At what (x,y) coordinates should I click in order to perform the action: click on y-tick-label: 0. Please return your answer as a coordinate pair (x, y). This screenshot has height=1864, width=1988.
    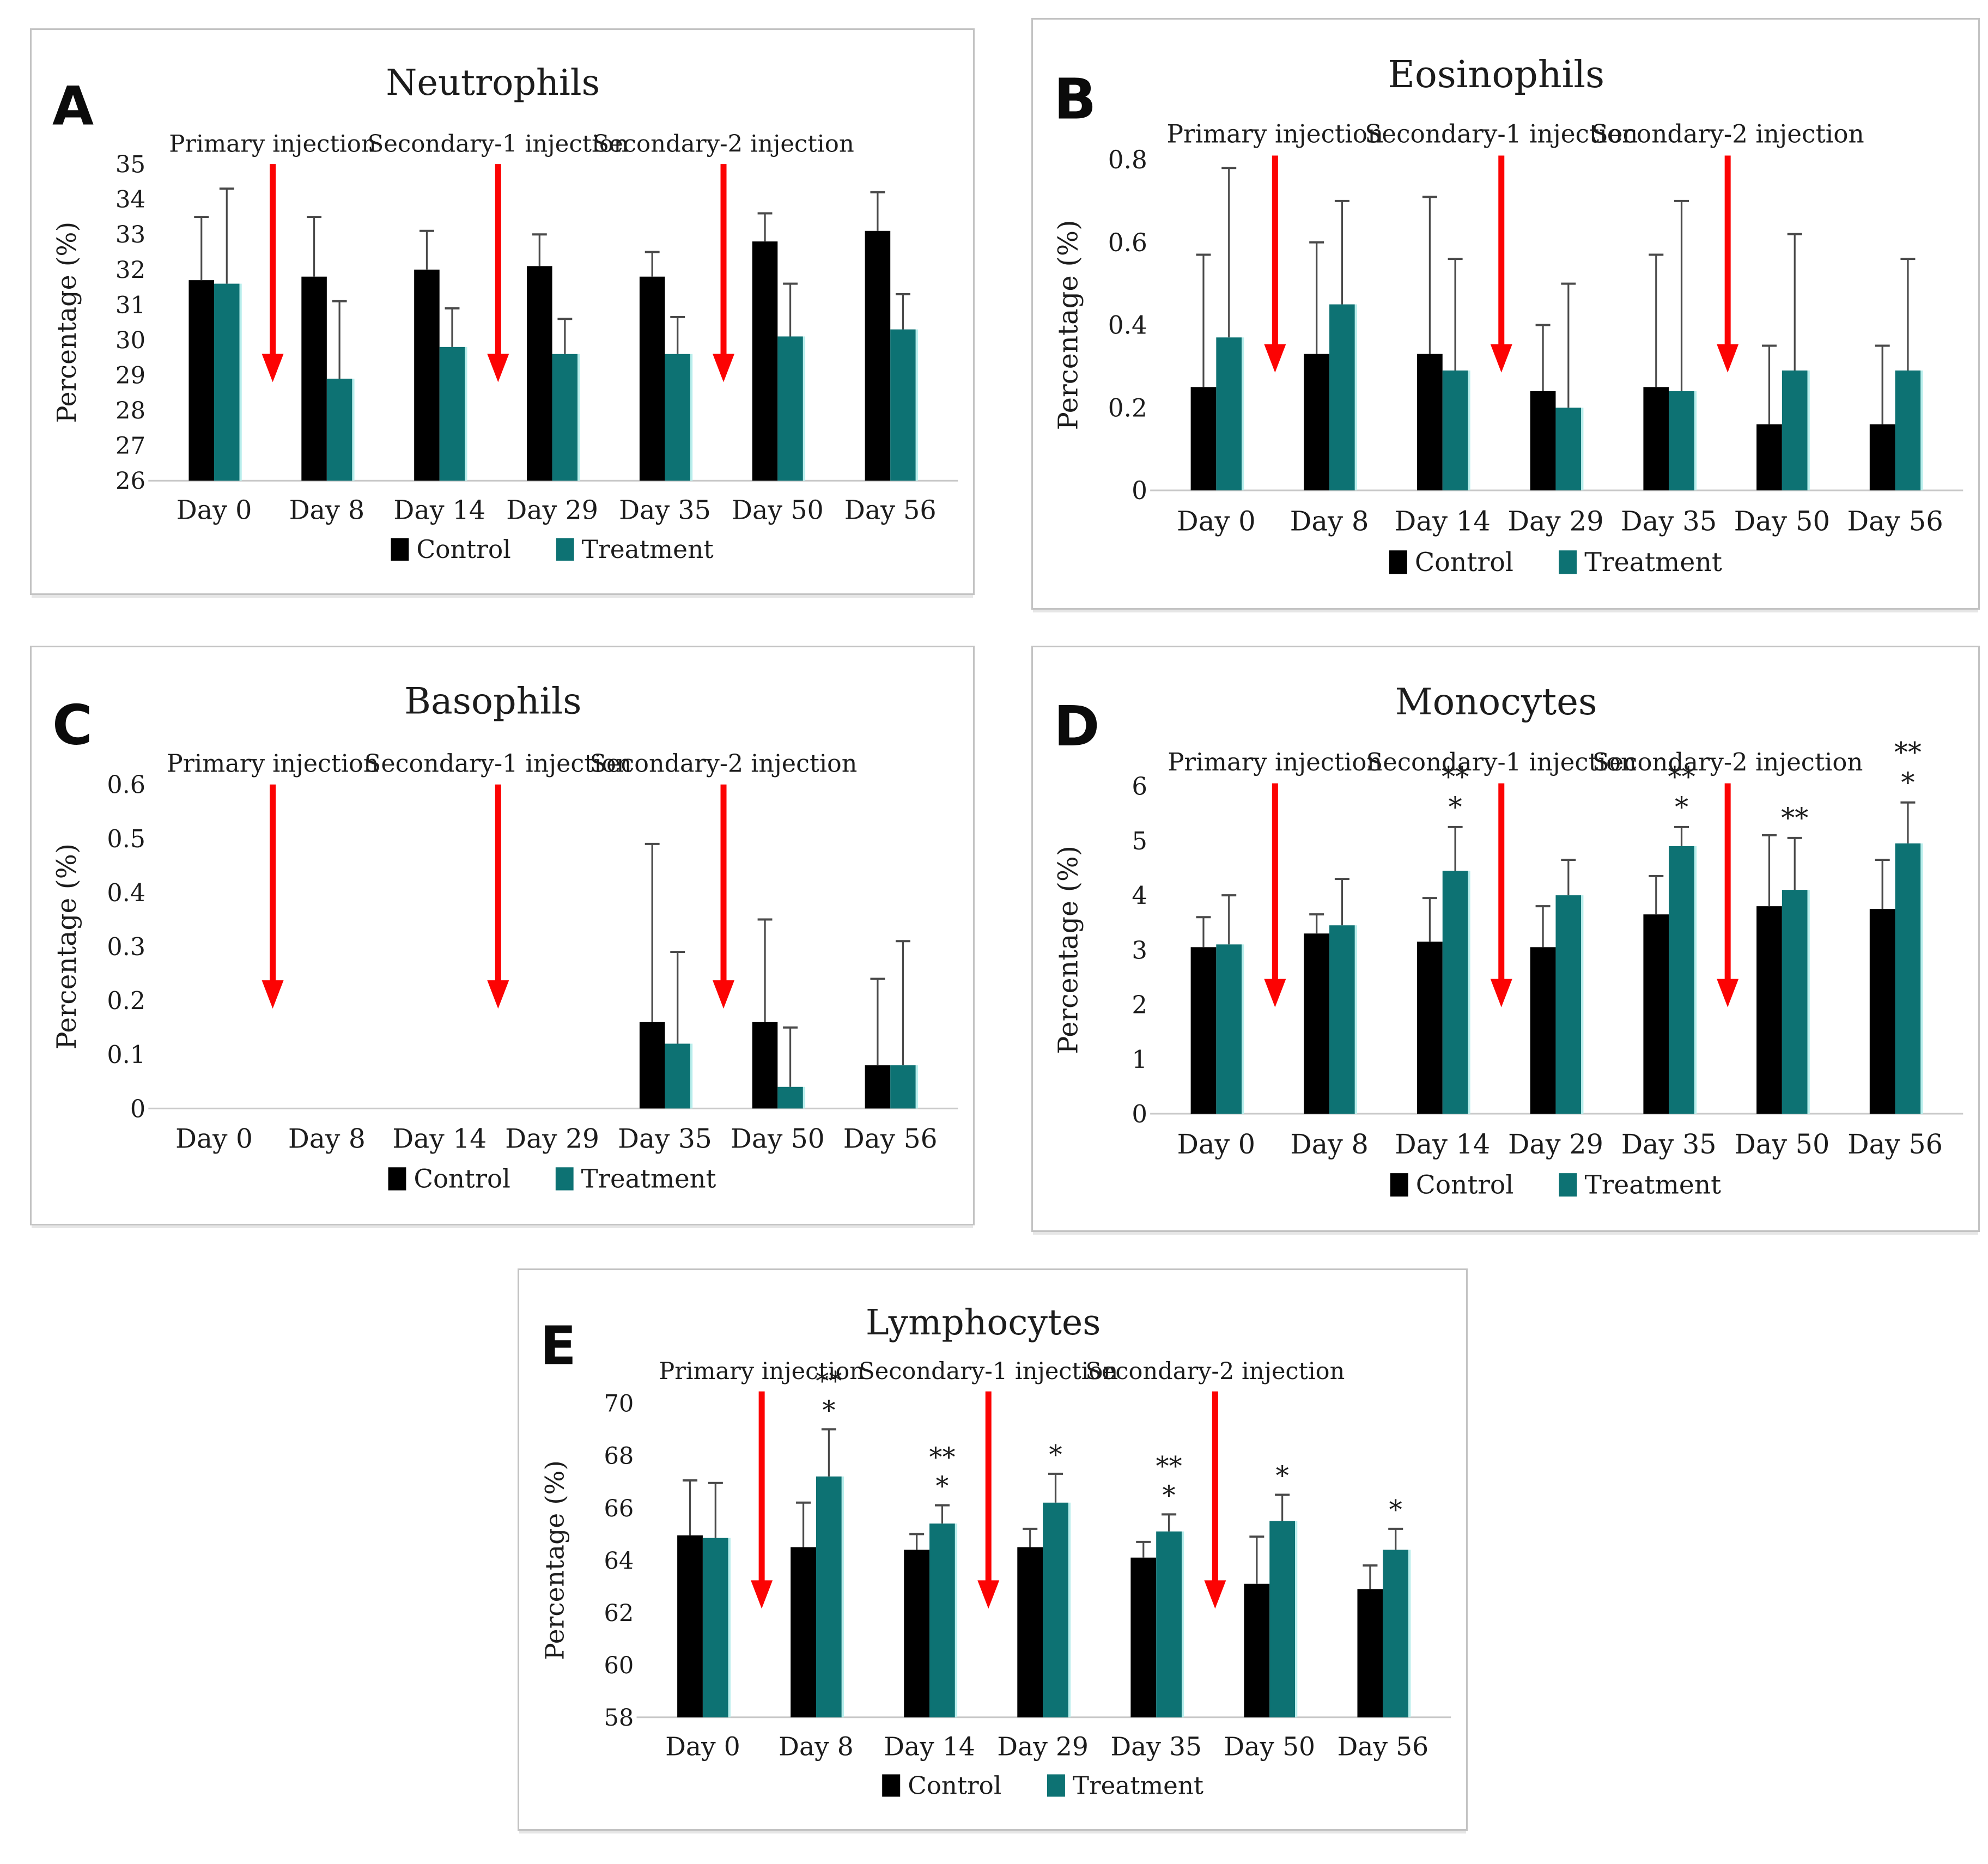
    Looking at the image, I should click on (1139, 490).